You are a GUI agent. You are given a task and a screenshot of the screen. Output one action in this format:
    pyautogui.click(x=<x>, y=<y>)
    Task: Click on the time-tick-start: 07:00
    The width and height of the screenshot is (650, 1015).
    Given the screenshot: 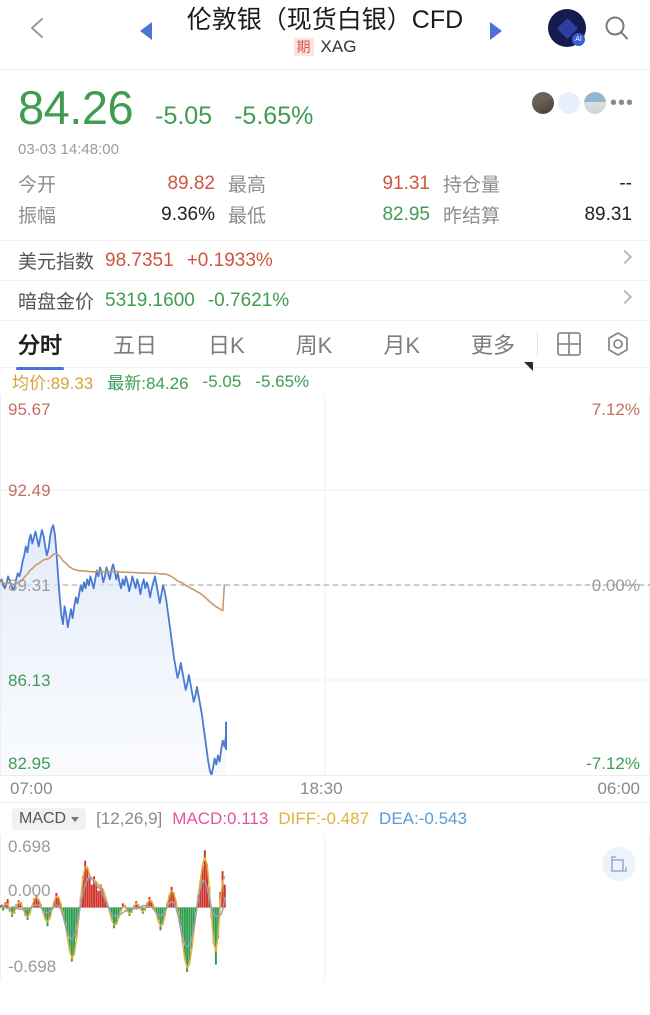 What is the action you would take?
    pyautogui.click(x=31, y=788)
    